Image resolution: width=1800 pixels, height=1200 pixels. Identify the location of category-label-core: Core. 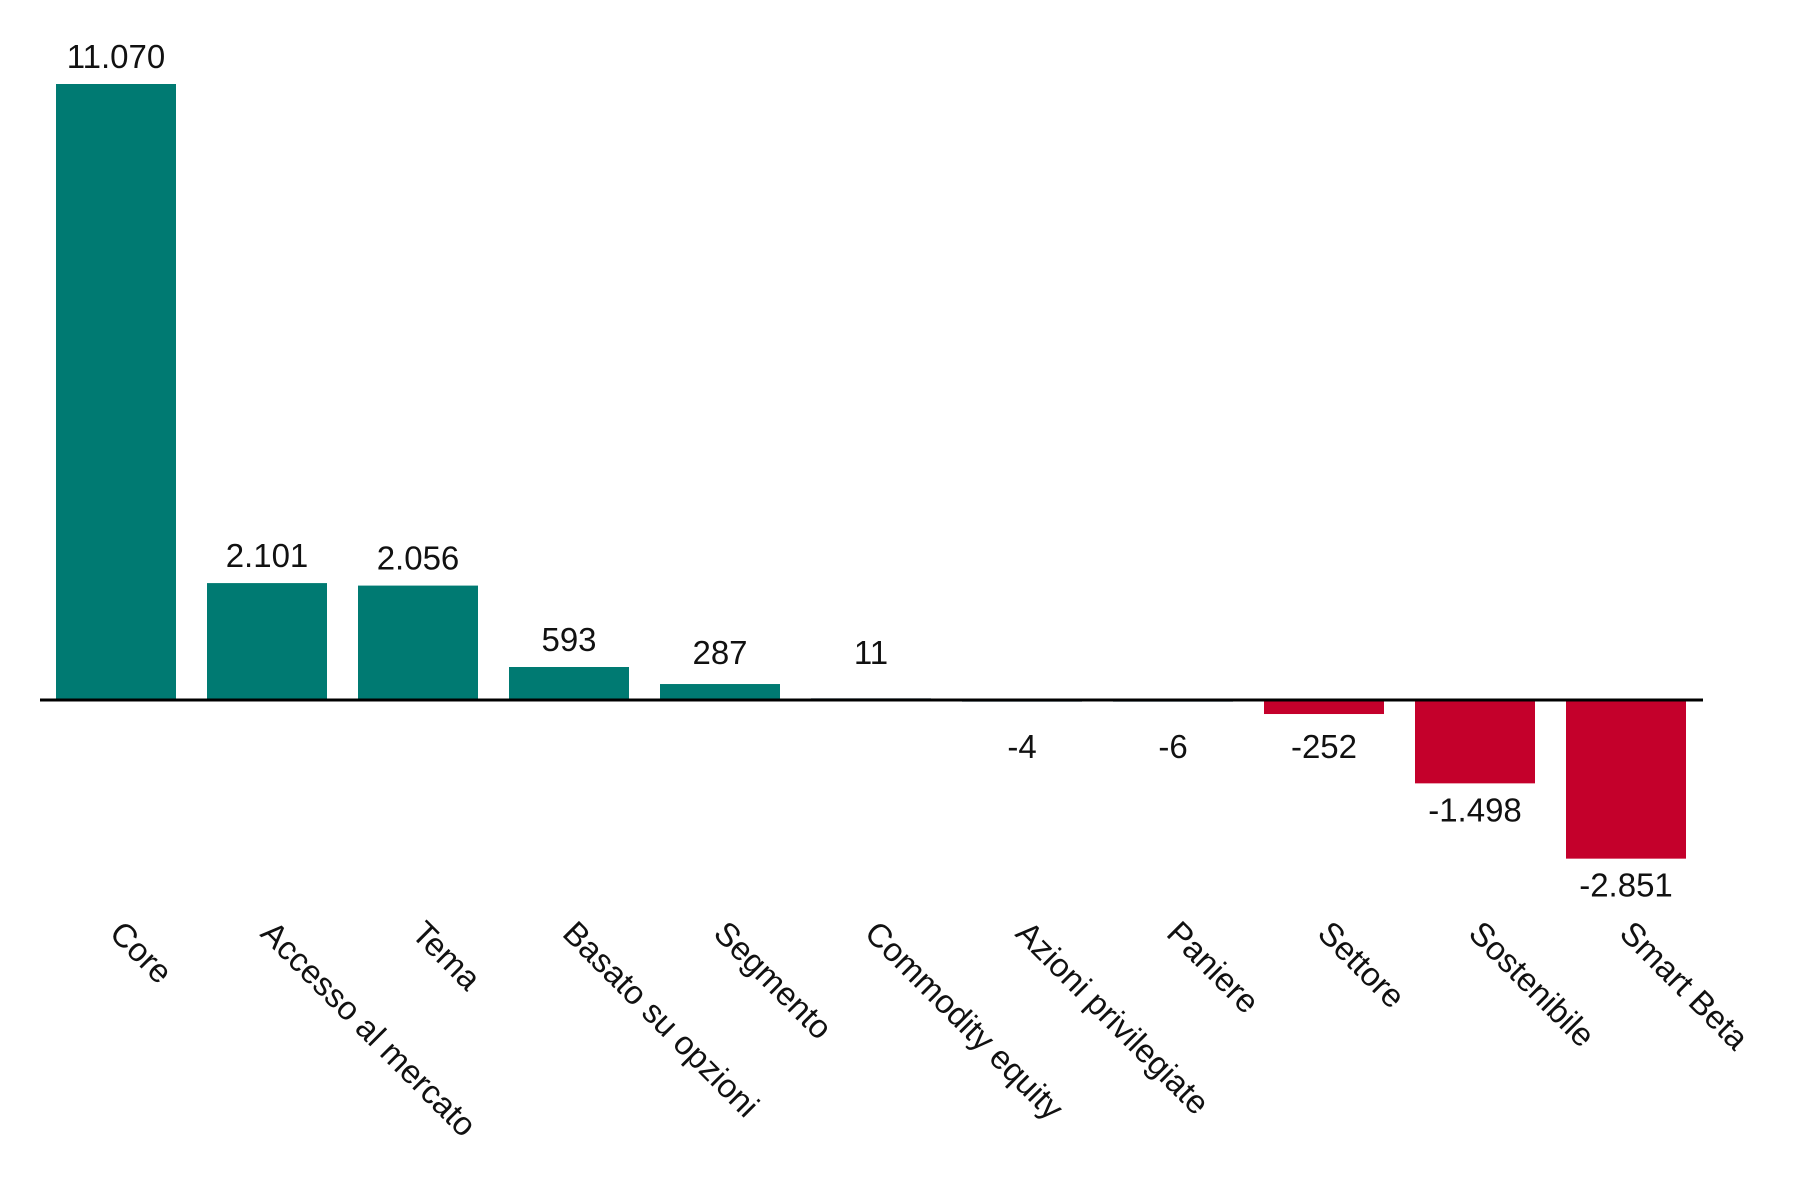
(141, 952).